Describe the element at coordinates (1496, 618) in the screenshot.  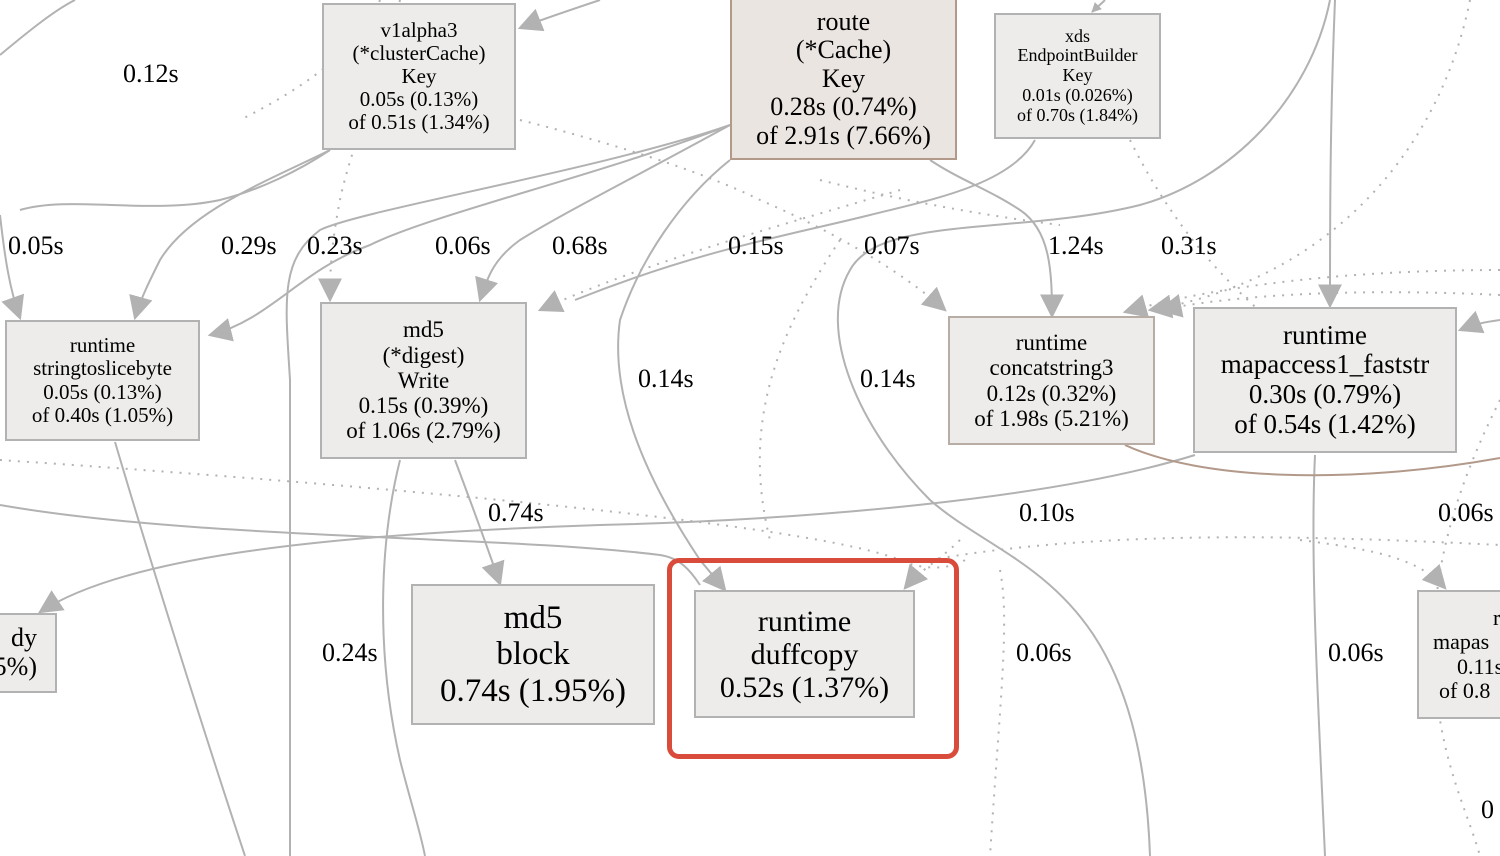
I see `node-line: ru` at that location.